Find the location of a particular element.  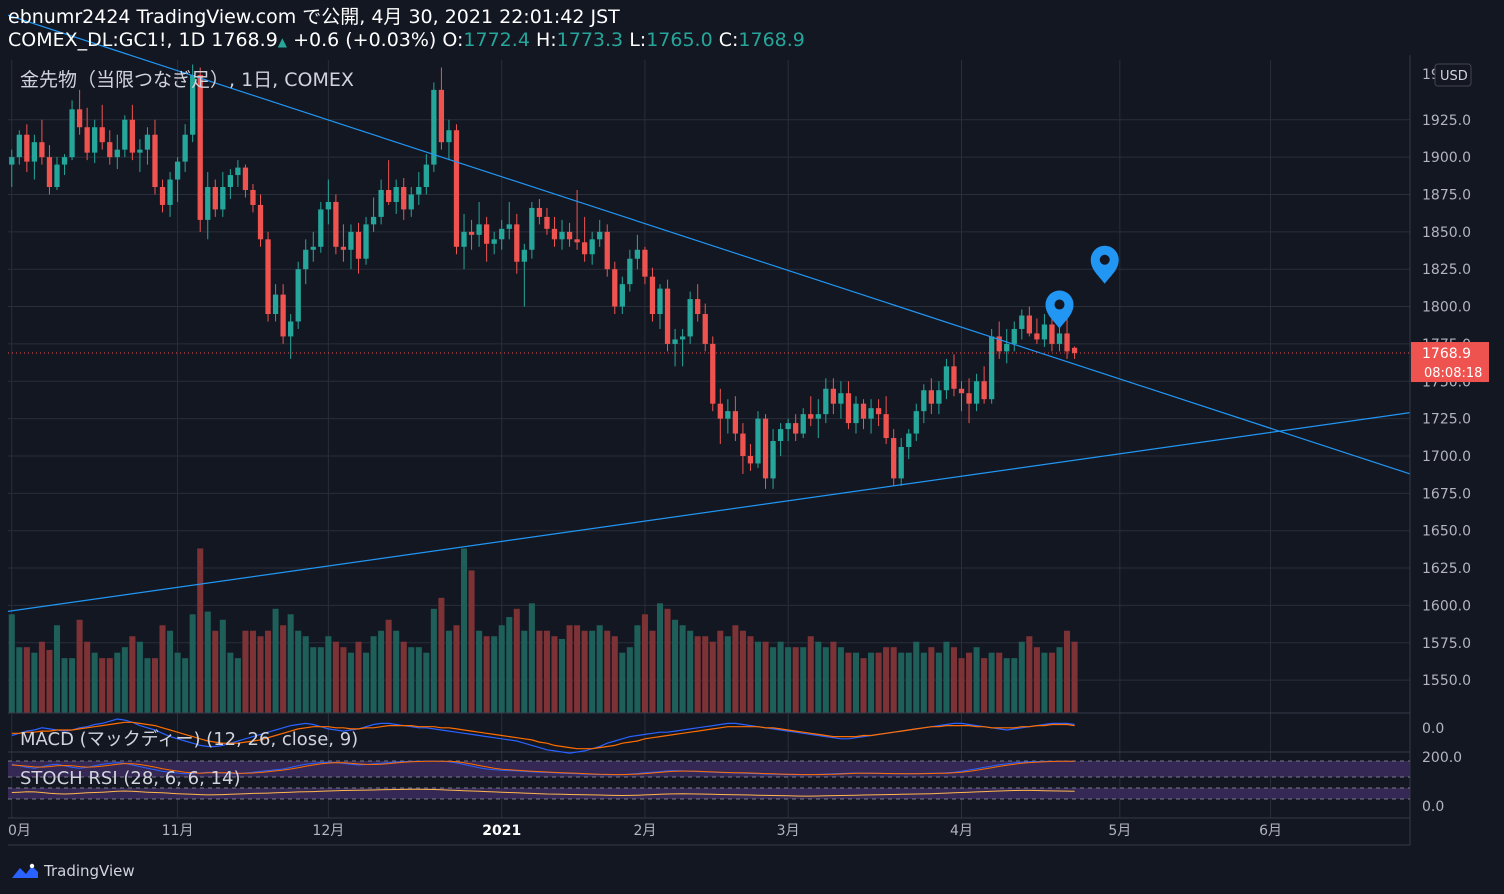

price-tick-label: 1900.0 is located at coordinates (1446, 158).